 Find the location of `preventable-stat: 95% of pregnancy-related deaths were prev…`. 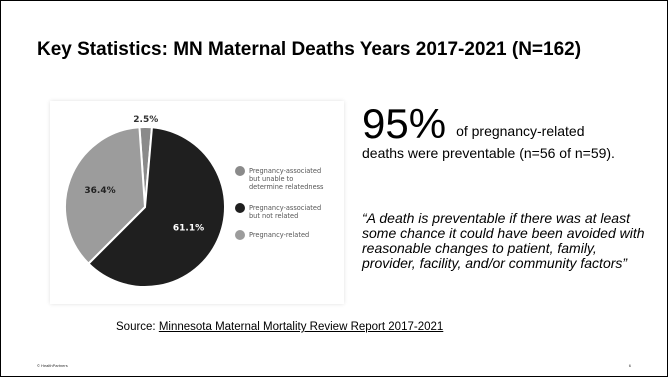

preventable-stat: 95% of pregnancy-related deaths were prev… is located at coordinates (507, 131).